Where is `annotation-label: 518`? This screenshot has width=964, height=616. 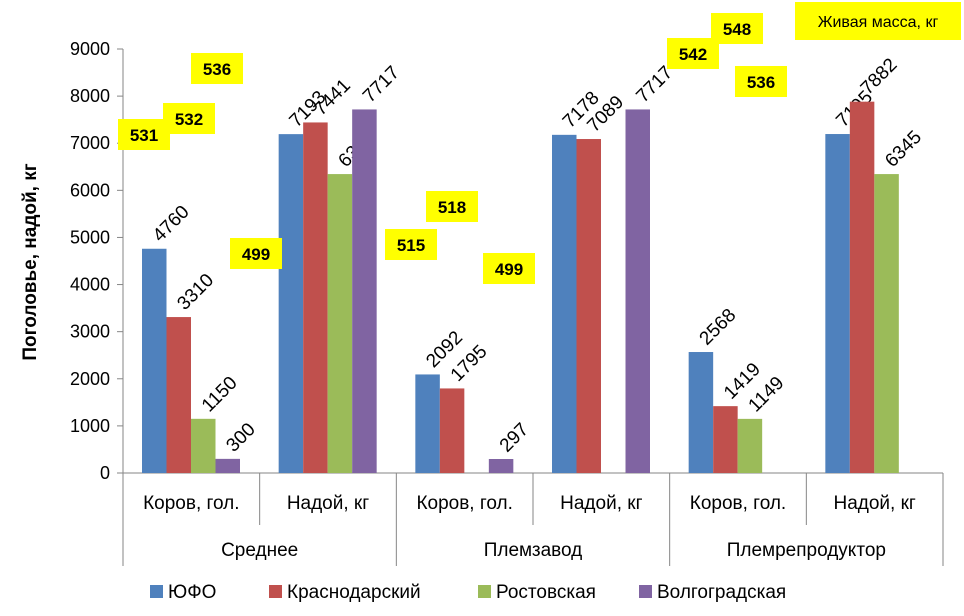 annotation-label: 518 is located at coordinates (452, 207).